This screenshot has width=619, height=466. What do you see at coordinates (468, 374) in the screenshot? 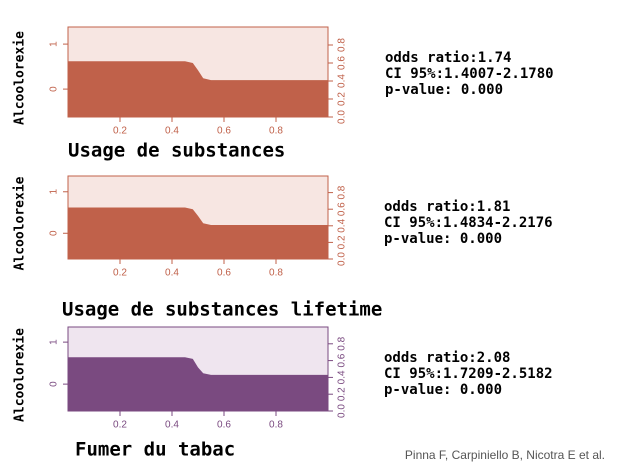
I see `annotation: CI 95%:1.7209-2.5182` at bounding box center [468, 374].